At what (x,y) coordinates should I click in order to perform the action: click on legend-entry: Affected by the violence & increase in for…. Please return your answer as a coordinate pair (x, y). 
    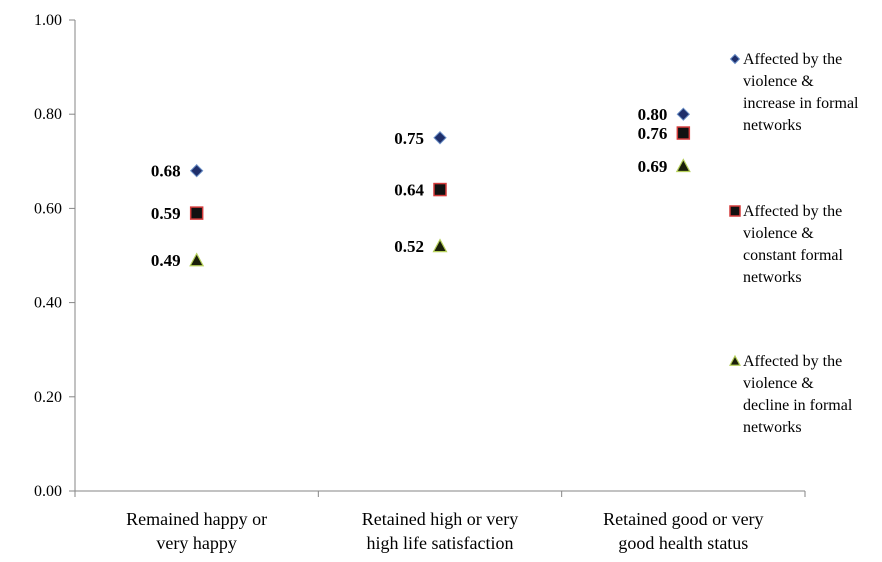
    Looking at the image, I should click on (794, 92).